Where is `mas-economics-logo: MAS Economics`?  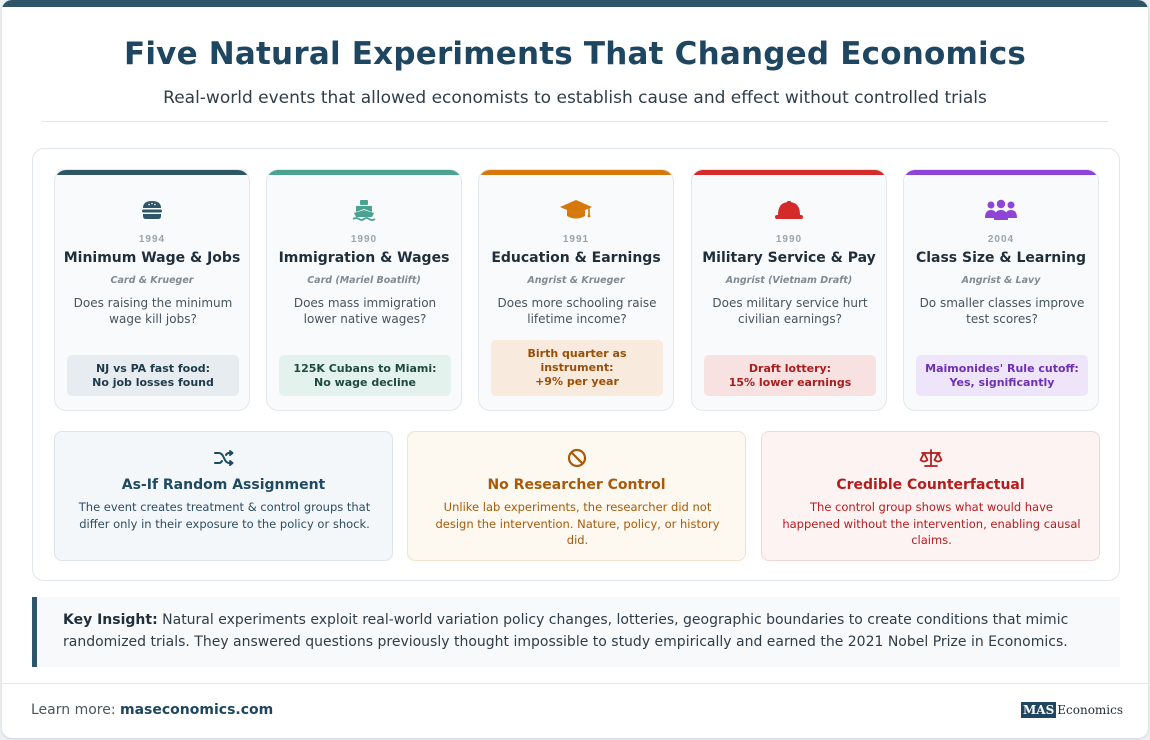 mas-economics-logo: MAS Economics is located at coordinates (1072, 710).